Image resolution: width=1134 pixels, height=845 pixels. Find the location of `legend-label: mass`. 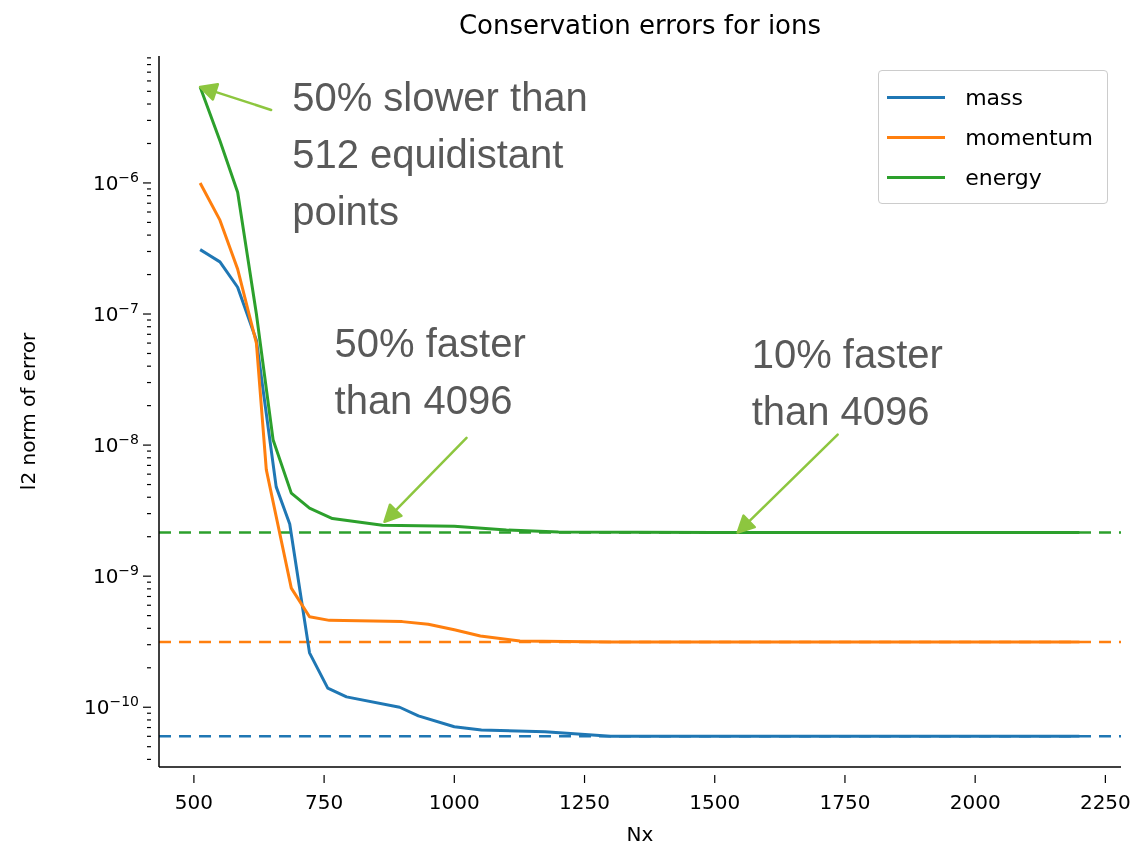

legend-label: mass is located at coordinates (994, 97).